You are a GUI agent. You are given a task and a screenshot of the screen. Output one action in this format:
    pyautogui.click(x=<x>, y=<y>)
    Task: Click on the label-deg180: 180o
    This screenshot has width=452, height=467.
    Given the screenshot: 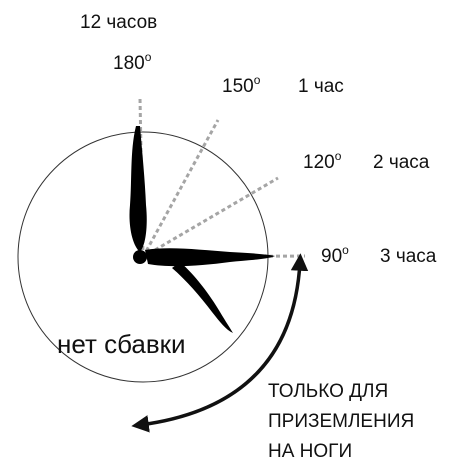 What is the action you would take?
    pyautogui.click(x=132, y=62)
    